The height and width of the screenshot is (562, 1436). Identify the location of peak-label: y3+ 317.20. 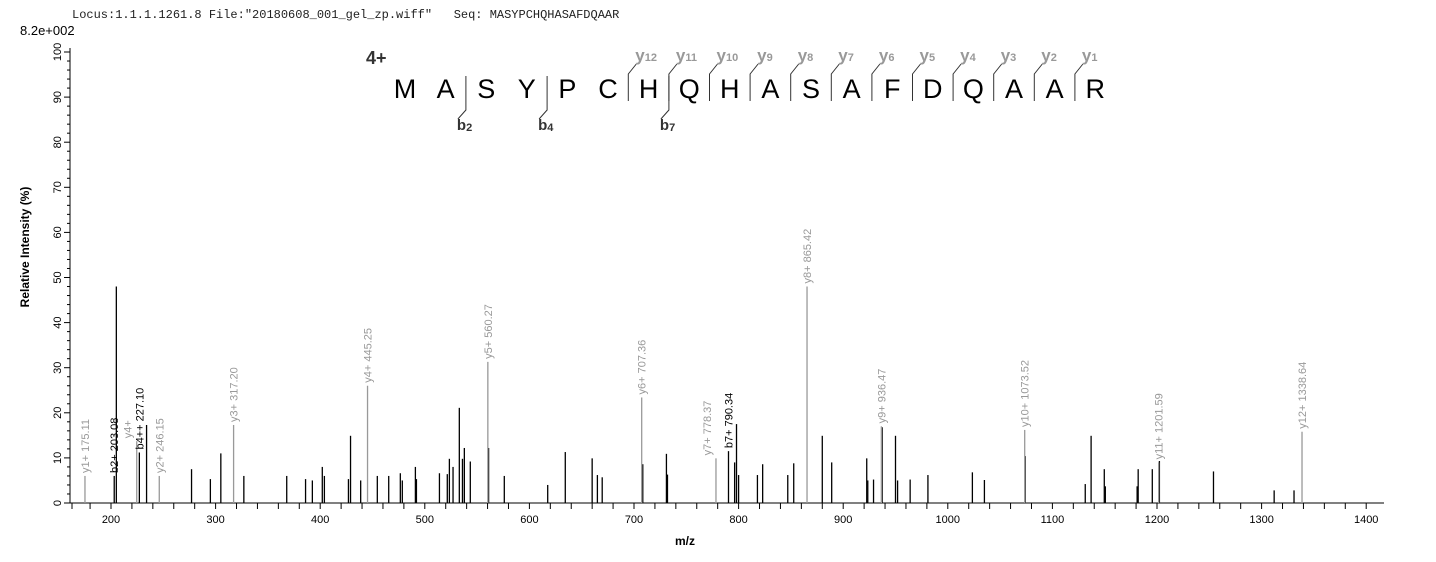
(235, 394).